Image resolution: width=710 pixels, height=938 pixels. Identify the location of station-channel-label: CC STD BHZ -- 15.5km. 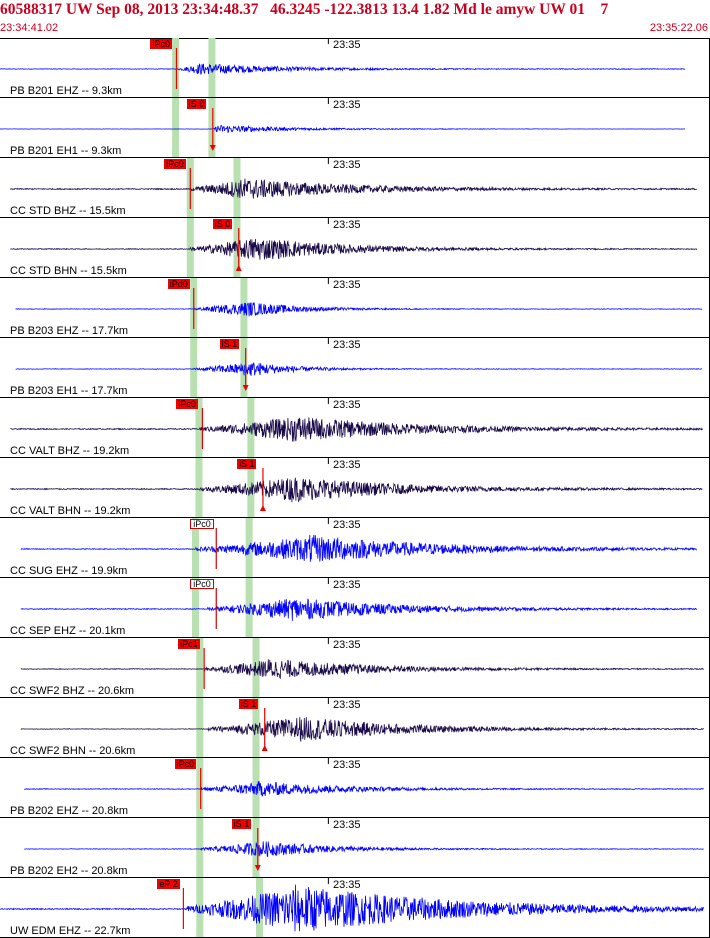
(68, 211).